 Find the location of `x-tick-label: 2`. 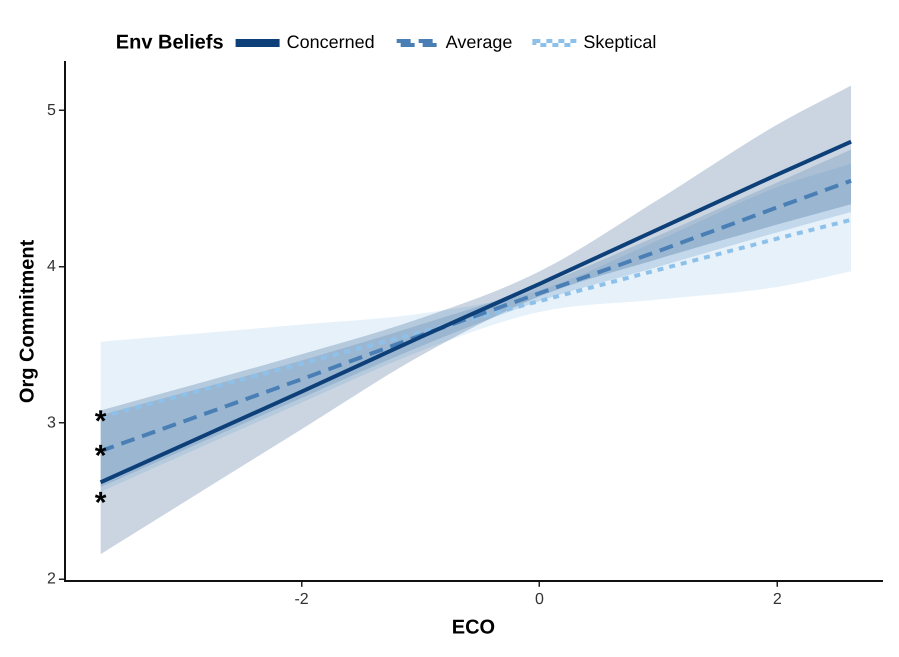

x-tick-label: 2 is located at coordinates (777, 599).